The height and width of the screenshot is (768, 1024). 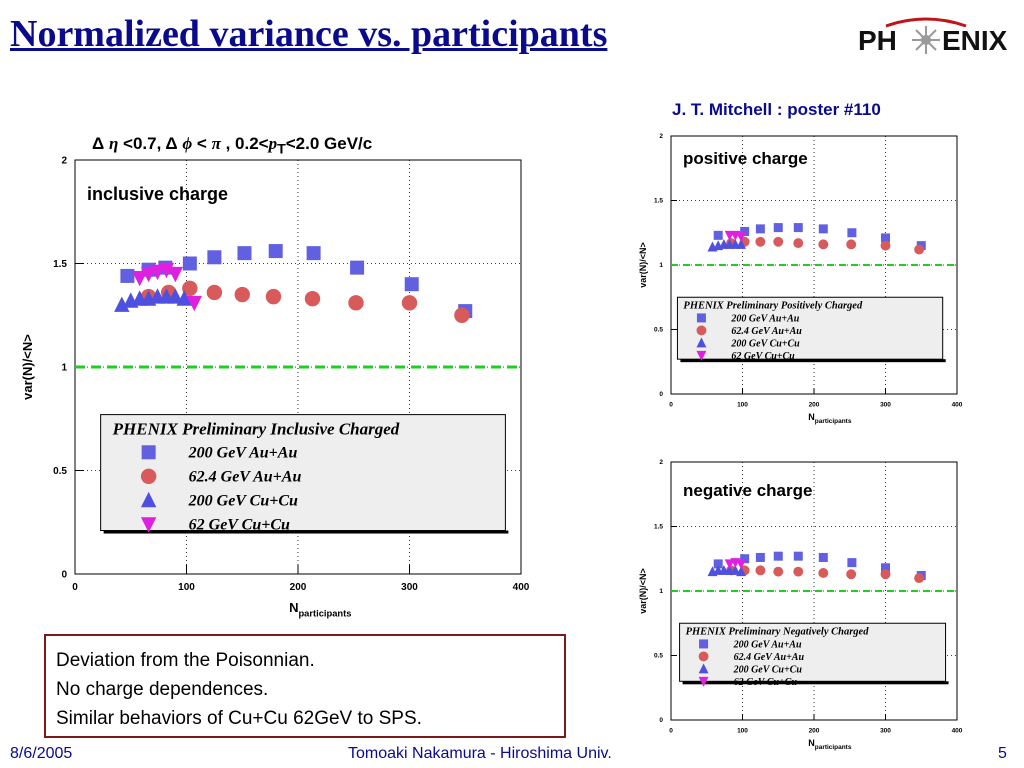 I want to click on cuts-eta: η, so click(x=113, y=143).